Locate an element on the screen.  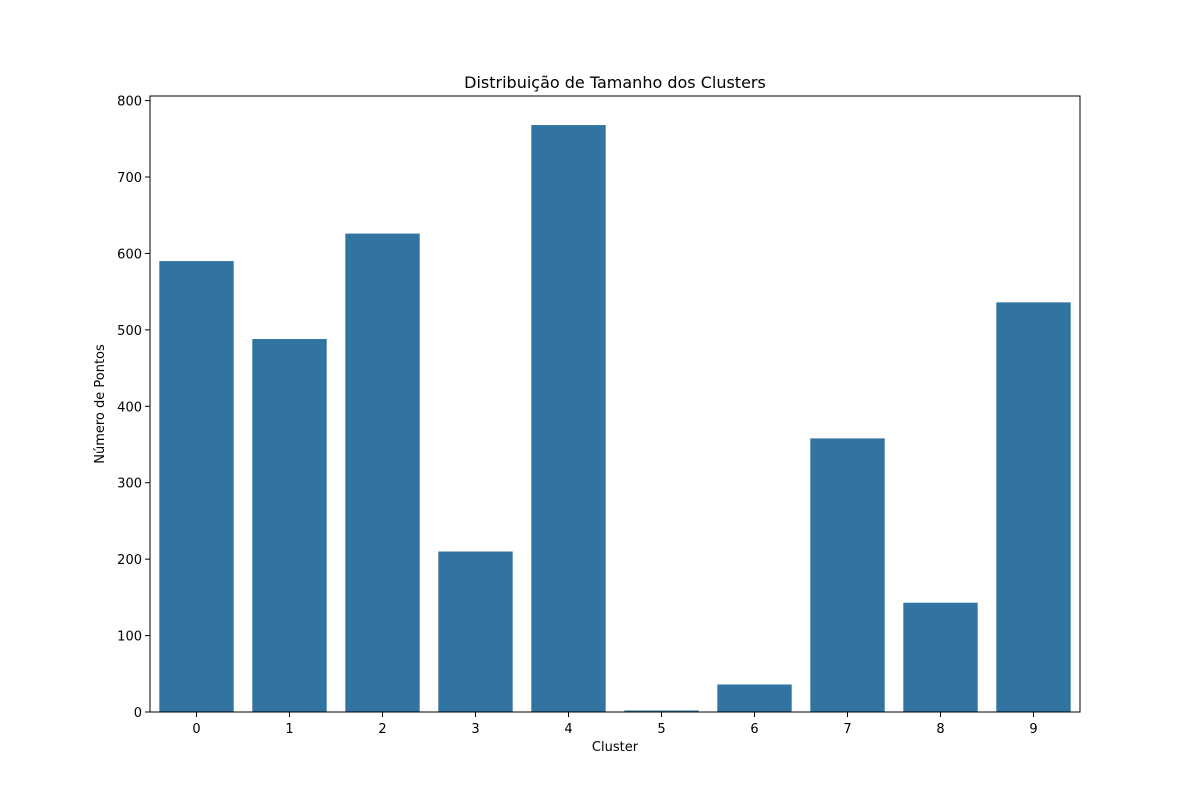
y-axis-label: Número de Pontos is located at coordinates (100, 404).